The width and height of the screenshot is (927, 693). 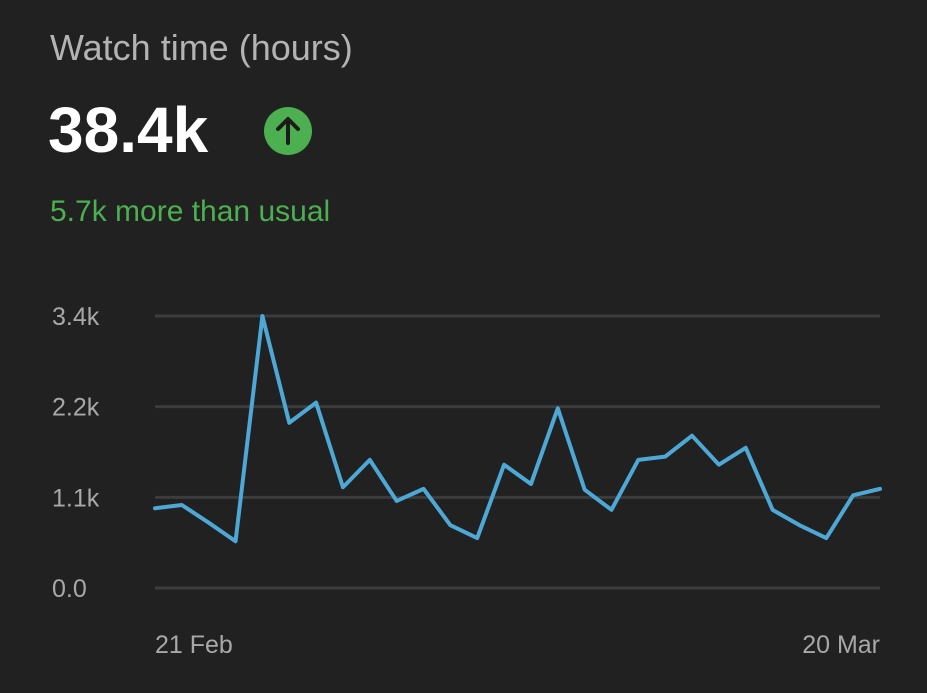 What do you see at coordinates (69, 589) in the screenshot?
I see `y-tick-label: 0.0` at bounding box center [69, 589].